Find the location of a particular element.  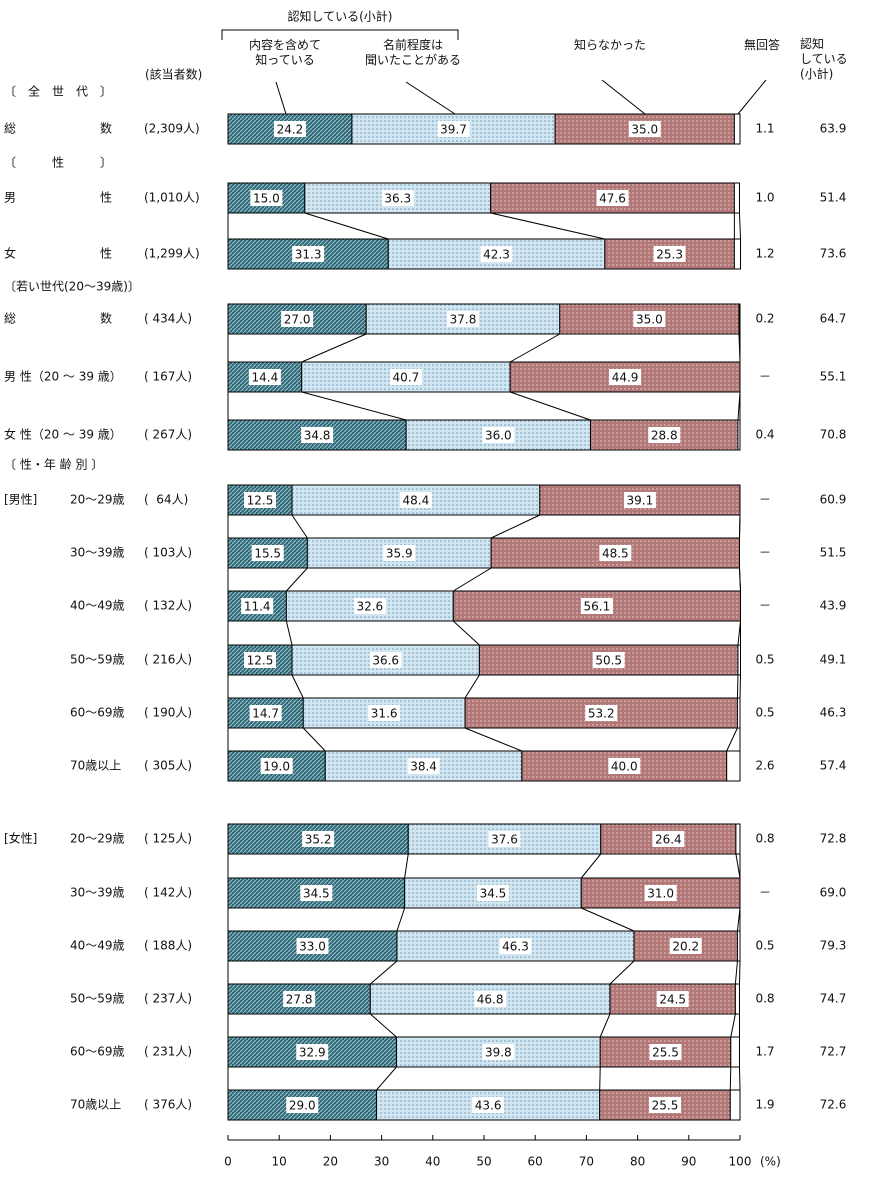

value-label: 0.4 is located at coordinates (764, 435).